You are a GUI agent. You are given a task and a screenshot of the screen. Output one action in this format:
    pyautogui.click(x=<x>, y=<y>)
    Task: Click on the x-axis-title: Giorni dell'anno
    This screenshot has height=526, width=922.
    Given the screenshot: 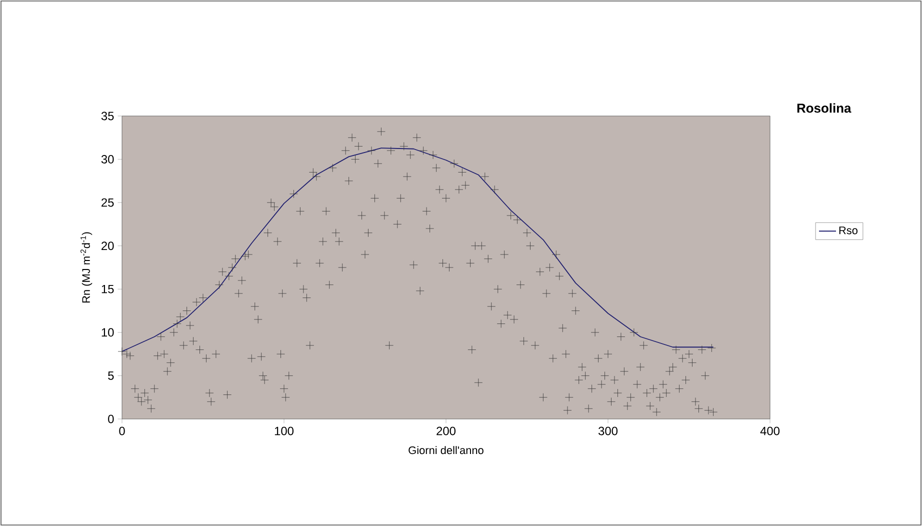 What is the action you would take?
    pyautogui.click(x=446, y=450)
    